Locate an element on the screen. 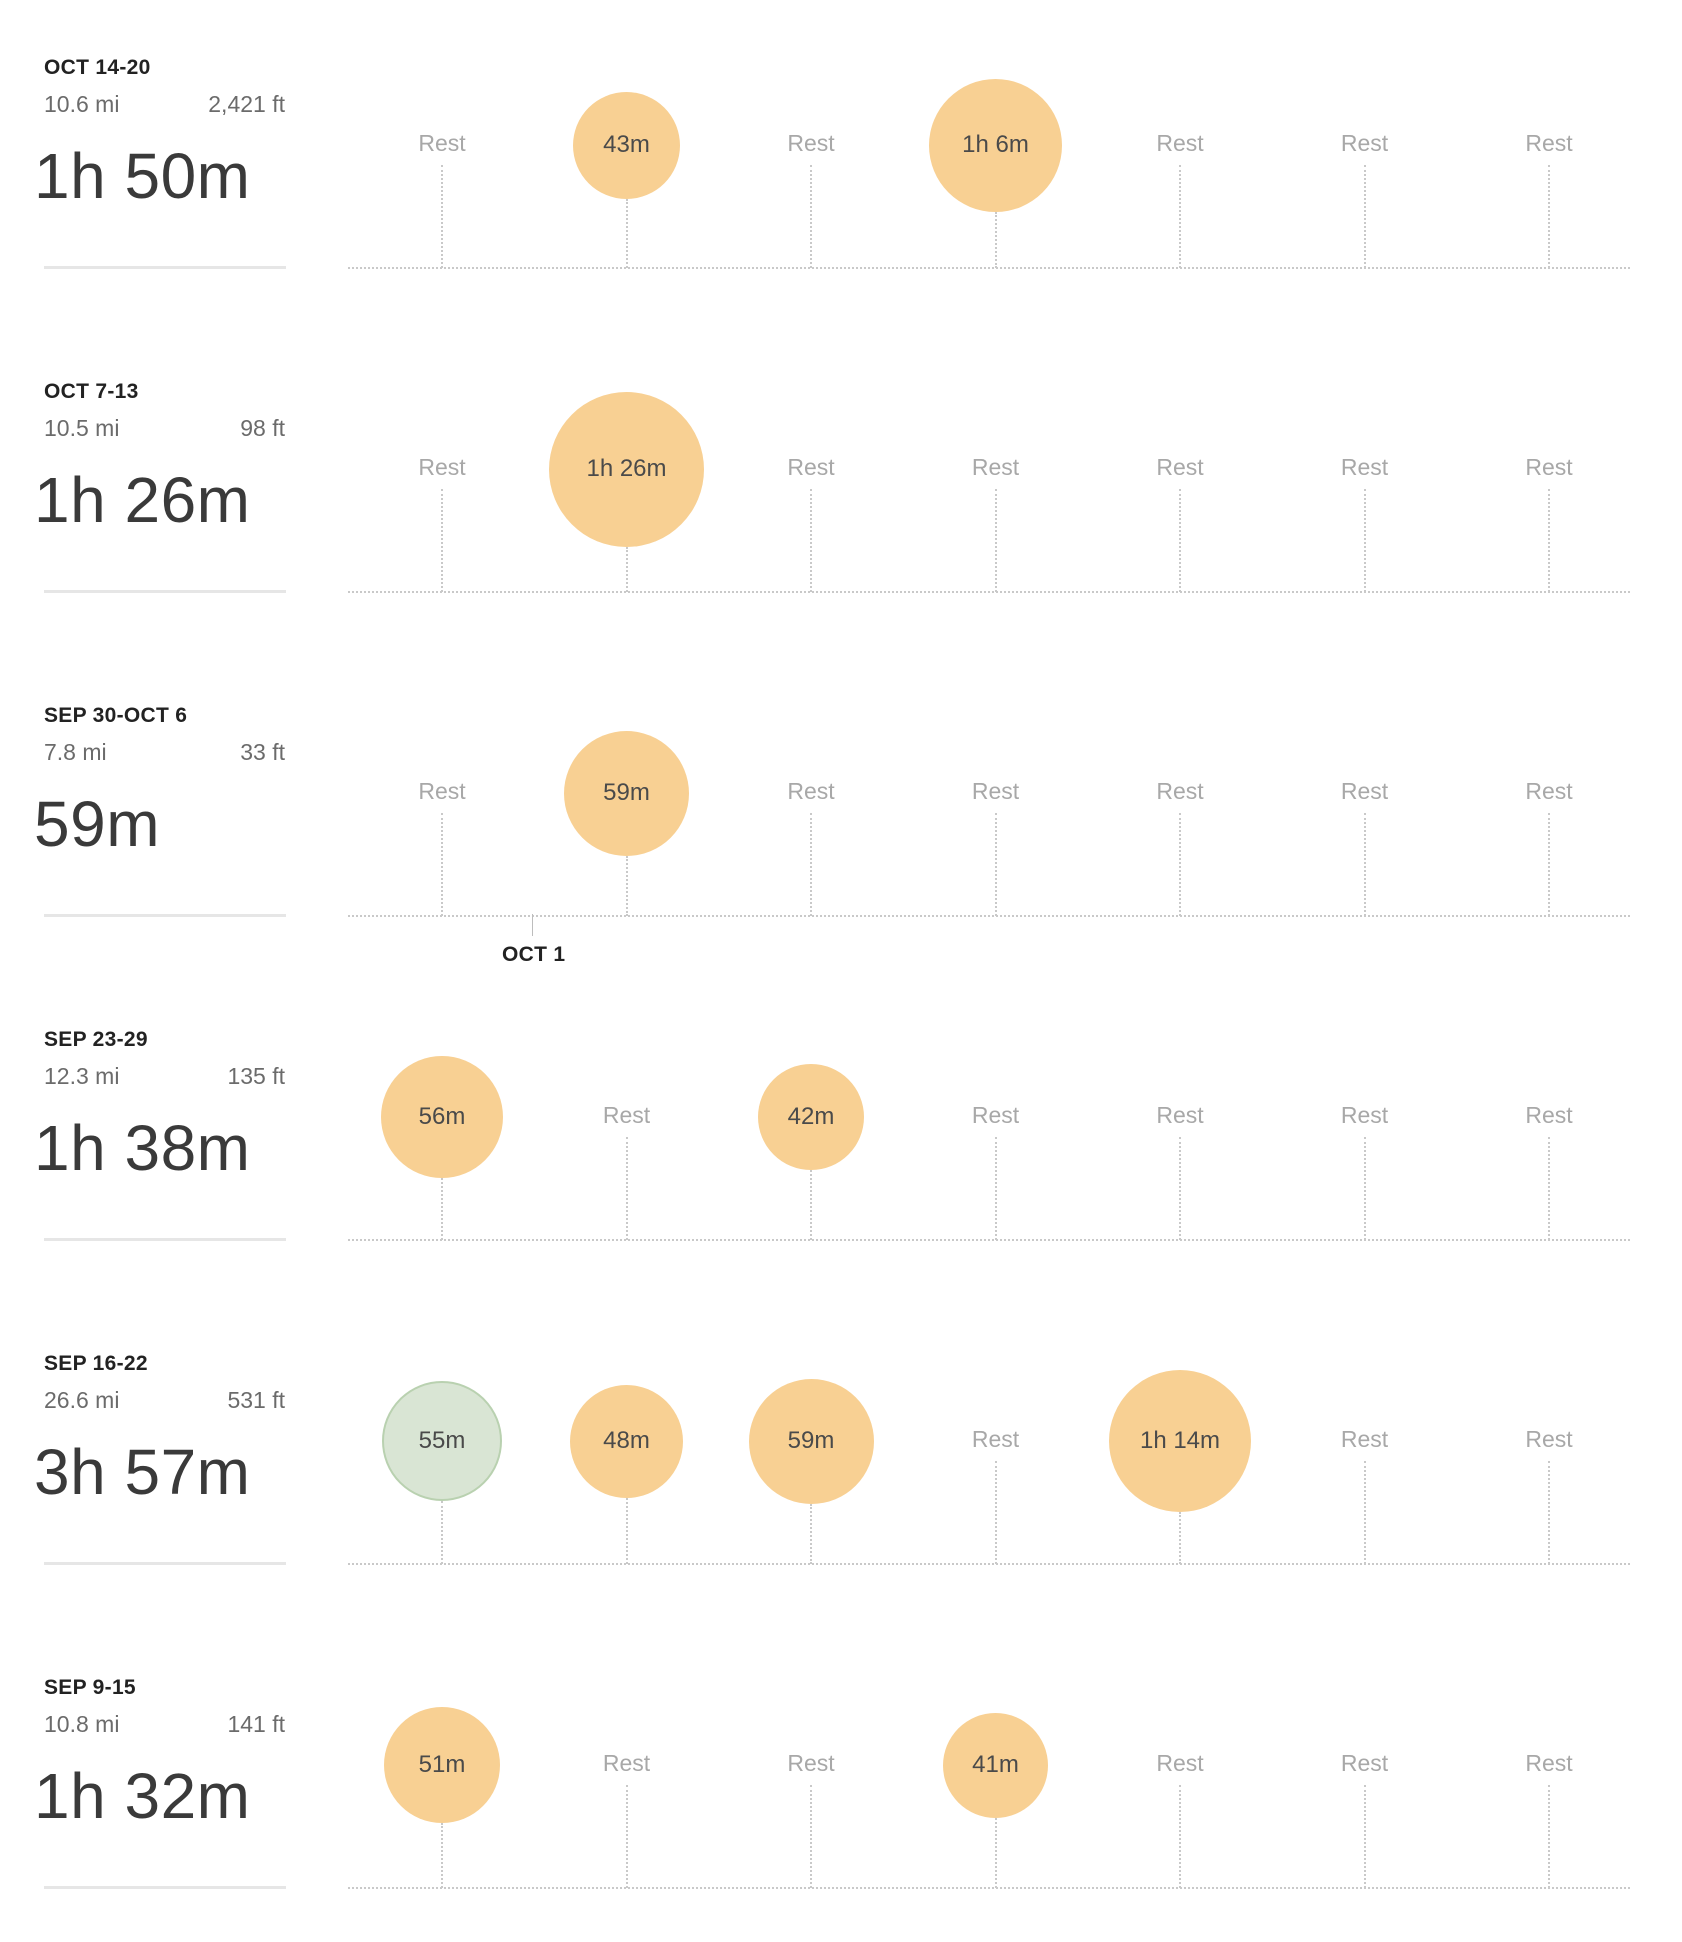  week-elevation: 135 ft is located at coordinates (256, 1076).